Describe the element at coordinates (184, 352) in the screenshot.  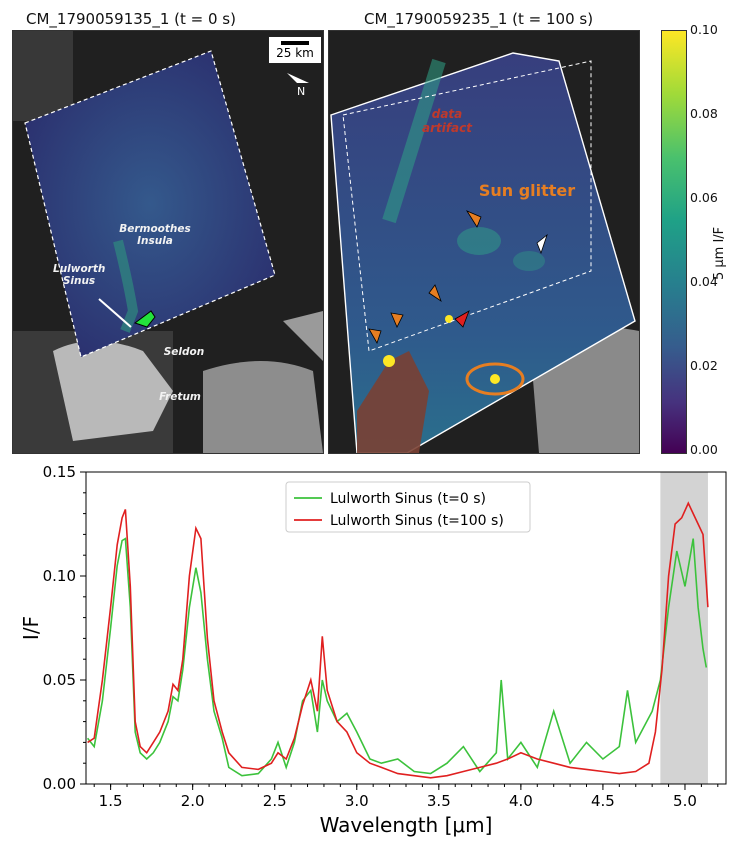
I see `label-seldon: Seldon` at that location.